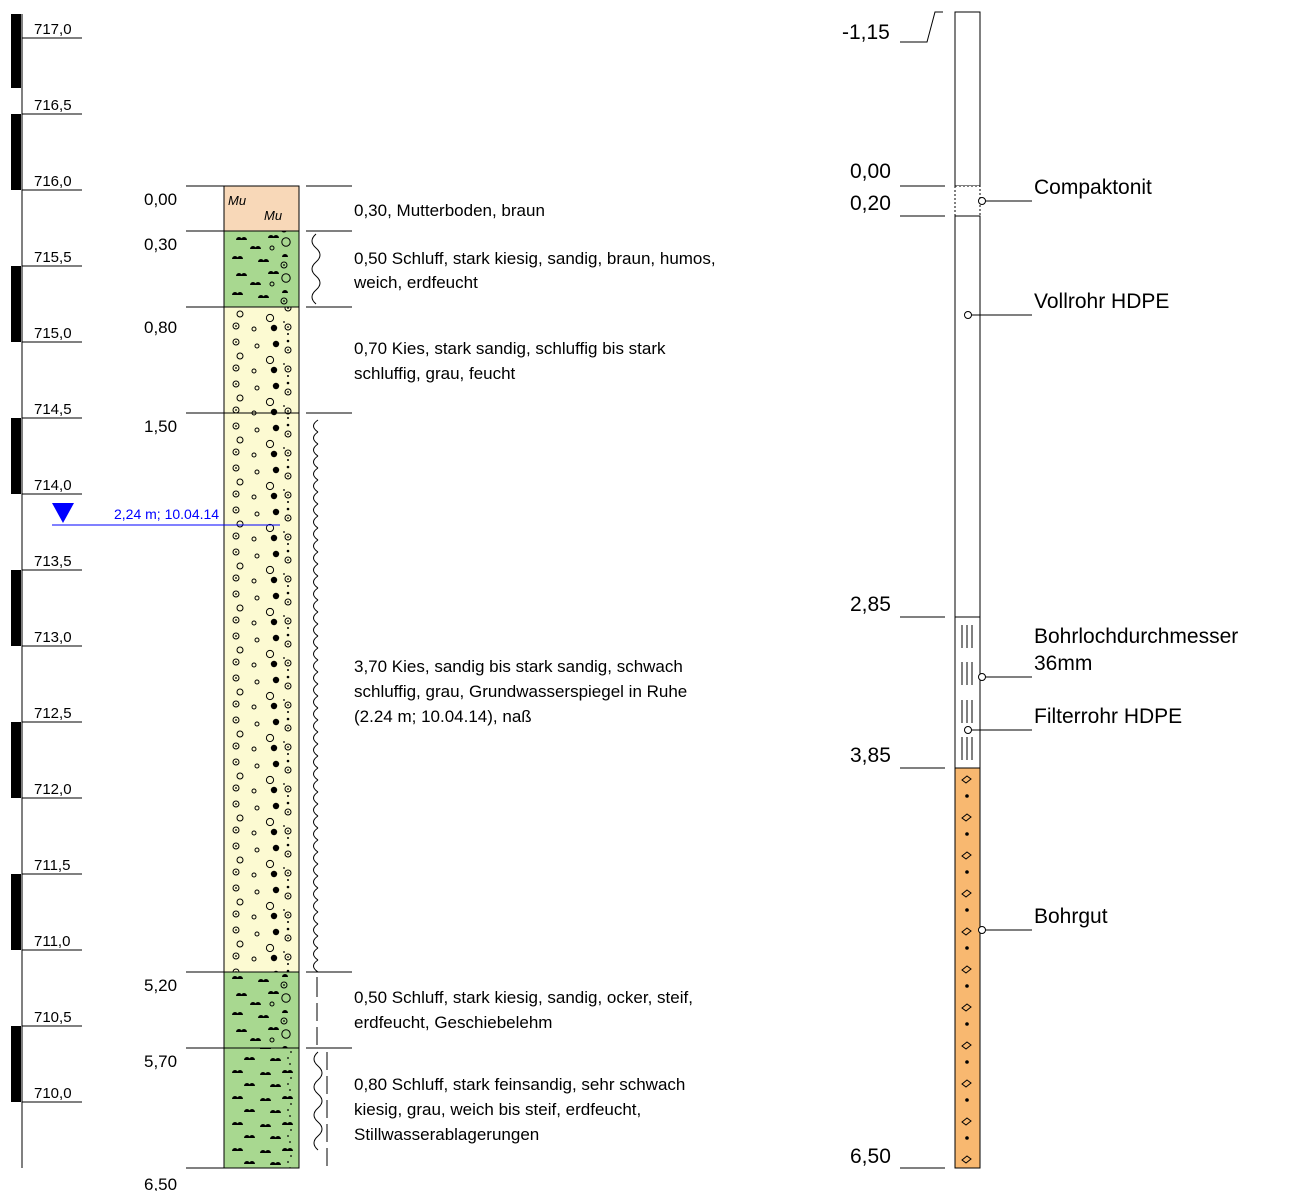 This screenshot has height=1191, width=1295. Describe the element at coordinates (160, 1061) in the screenshot. I see `depth-label: 5,70` at that location.